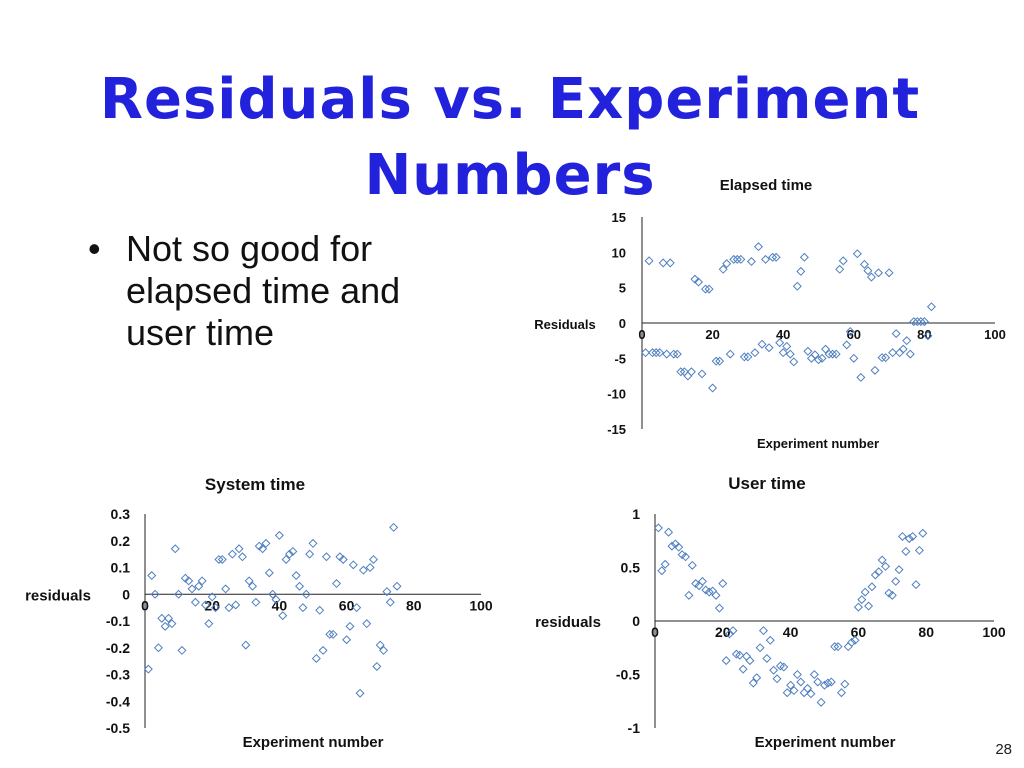 Image resolution: width=1024 pixels, height=768 pixels. I want to click on y-tick-label: -0.3, so click(118, 675).